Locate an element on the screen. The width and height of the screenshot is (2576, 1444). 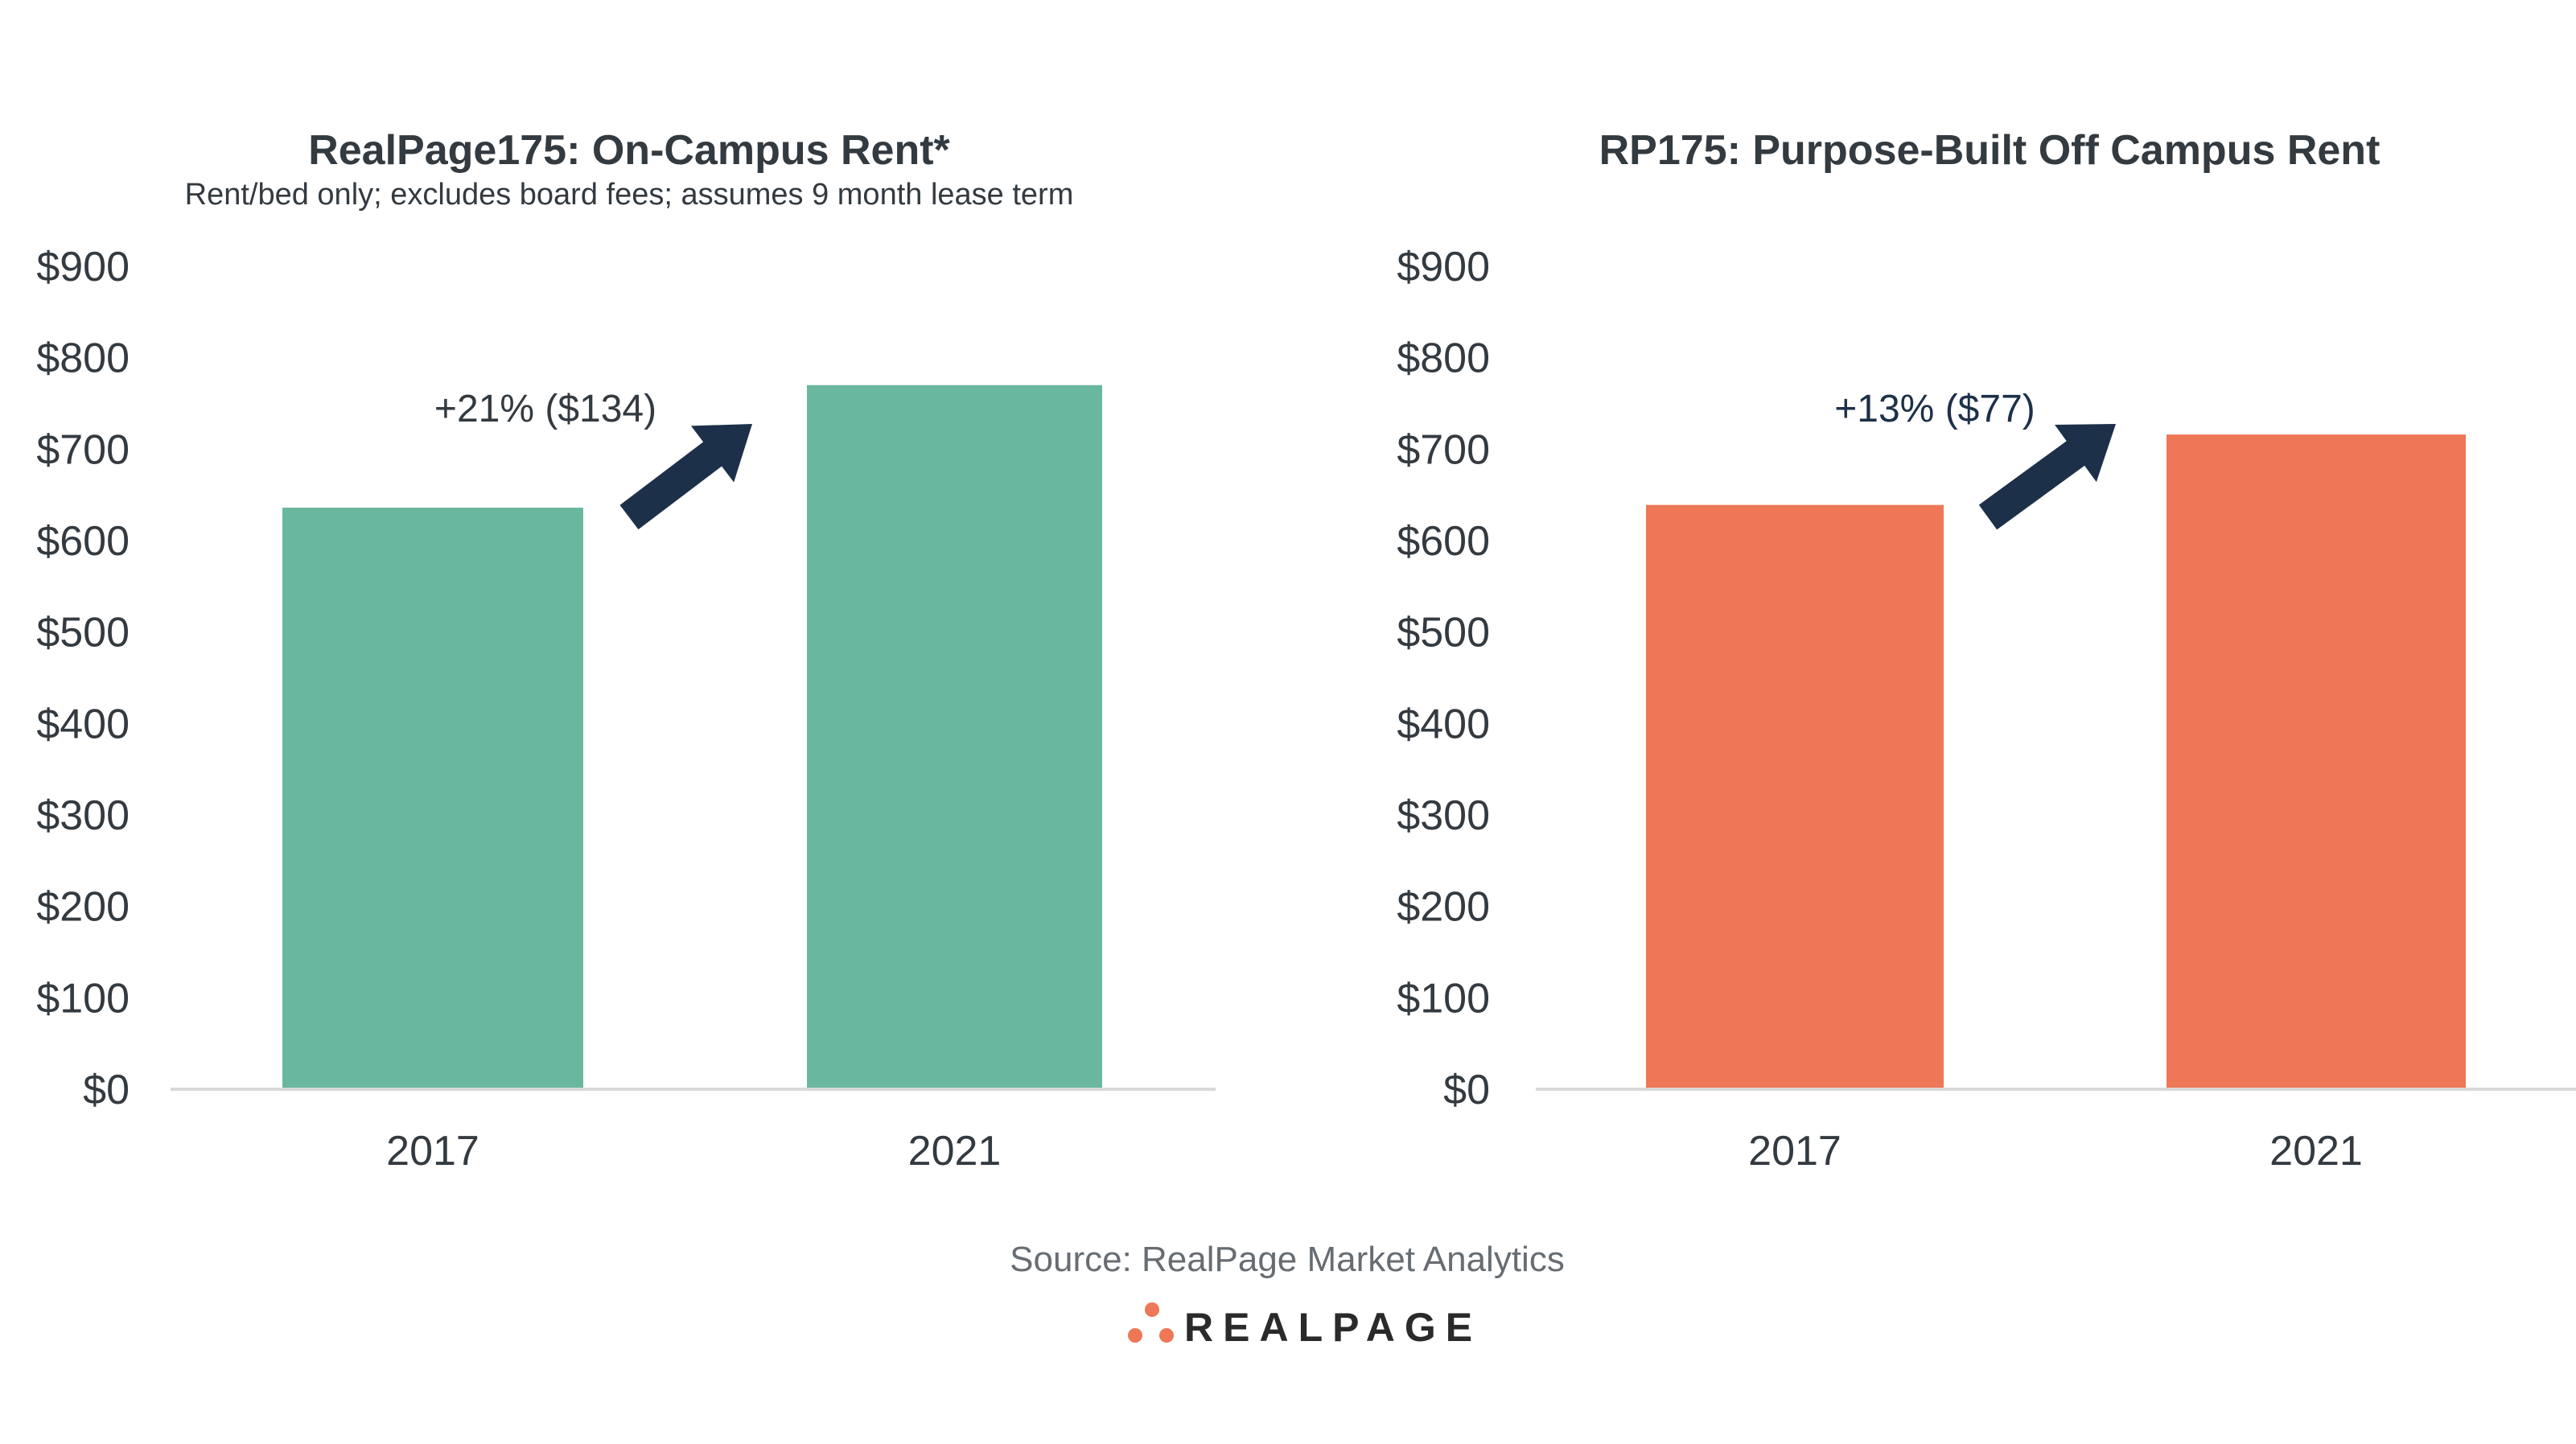
realpage-logo: REALPAGE is located at coordinates (1305, 1326).